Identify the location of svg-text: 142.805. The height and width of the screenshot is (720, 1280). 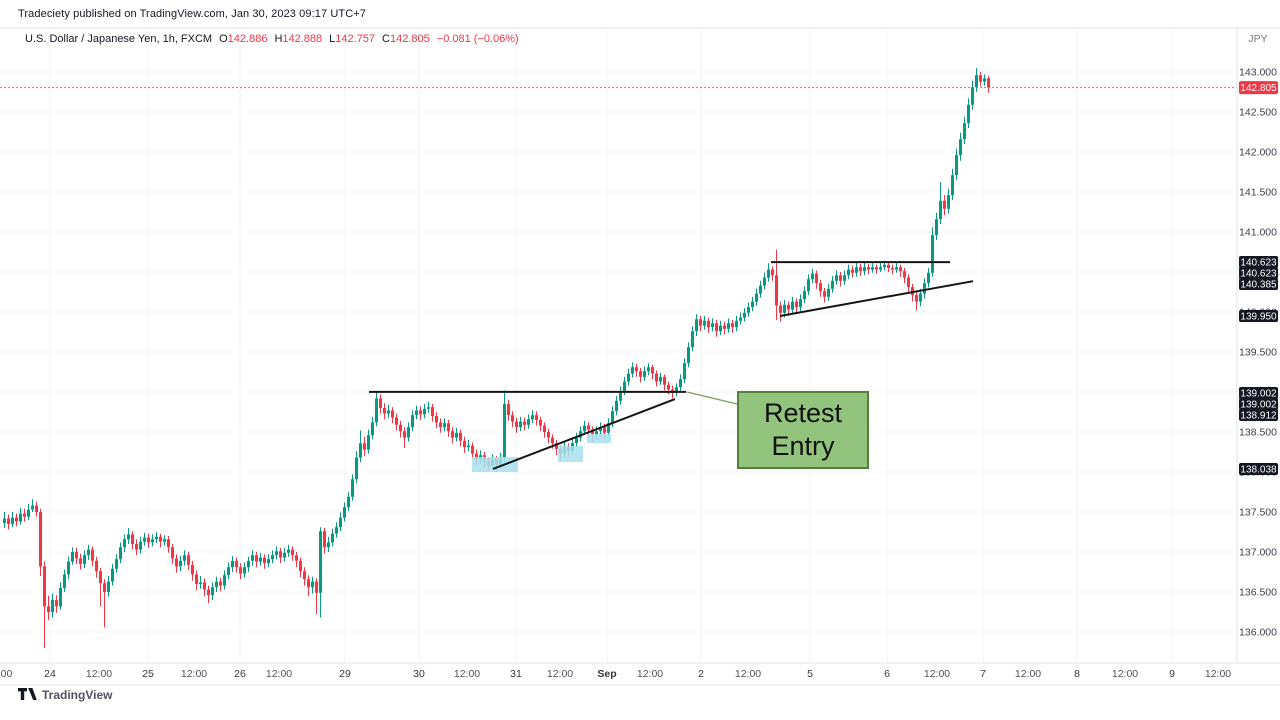
(1258, 88).